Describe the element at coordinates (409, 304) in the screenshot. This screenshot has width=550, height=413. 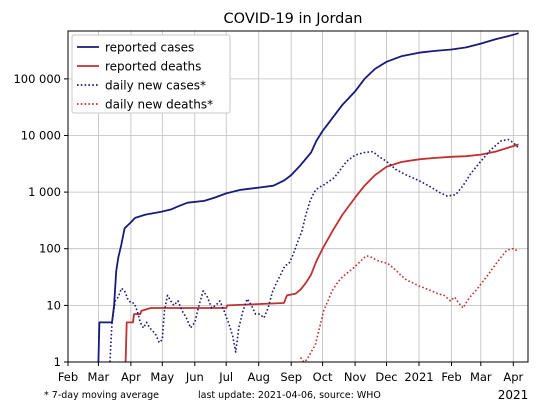
I see `series-line-daily-new-deaths` at that location.